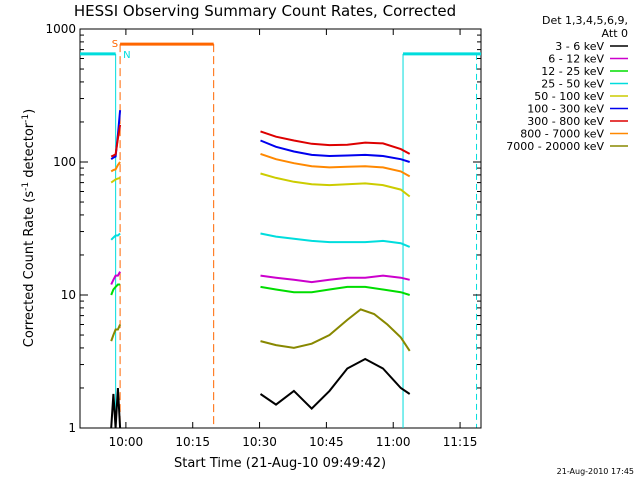 The height and width of the screenshot is (480, 640). Describe the element at coordinates (280, 463) in the screenshot. I see `x-axis-label: Start Time (21-Aug-10 09:49:42)` at that location.